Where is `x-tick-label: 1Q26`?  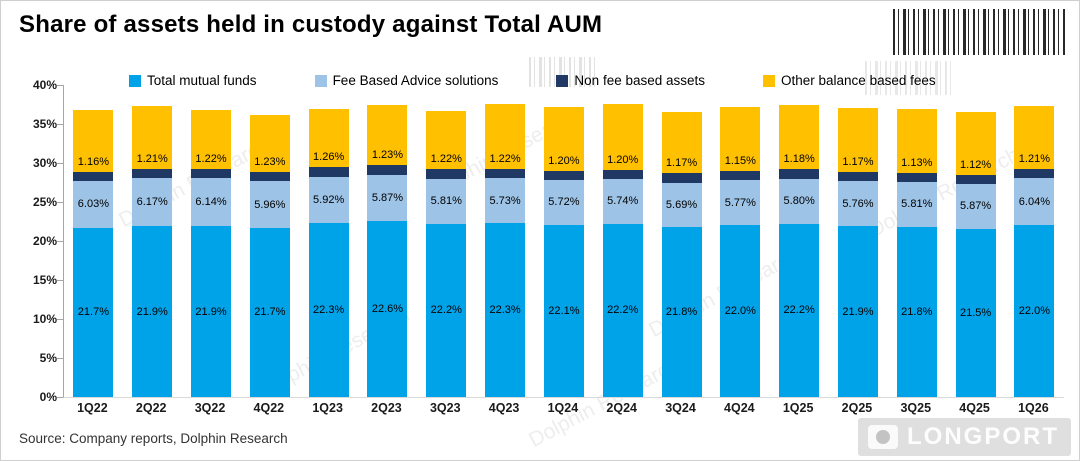
x-tick-label: 1Q26 is located at coordinates (1033, 408).